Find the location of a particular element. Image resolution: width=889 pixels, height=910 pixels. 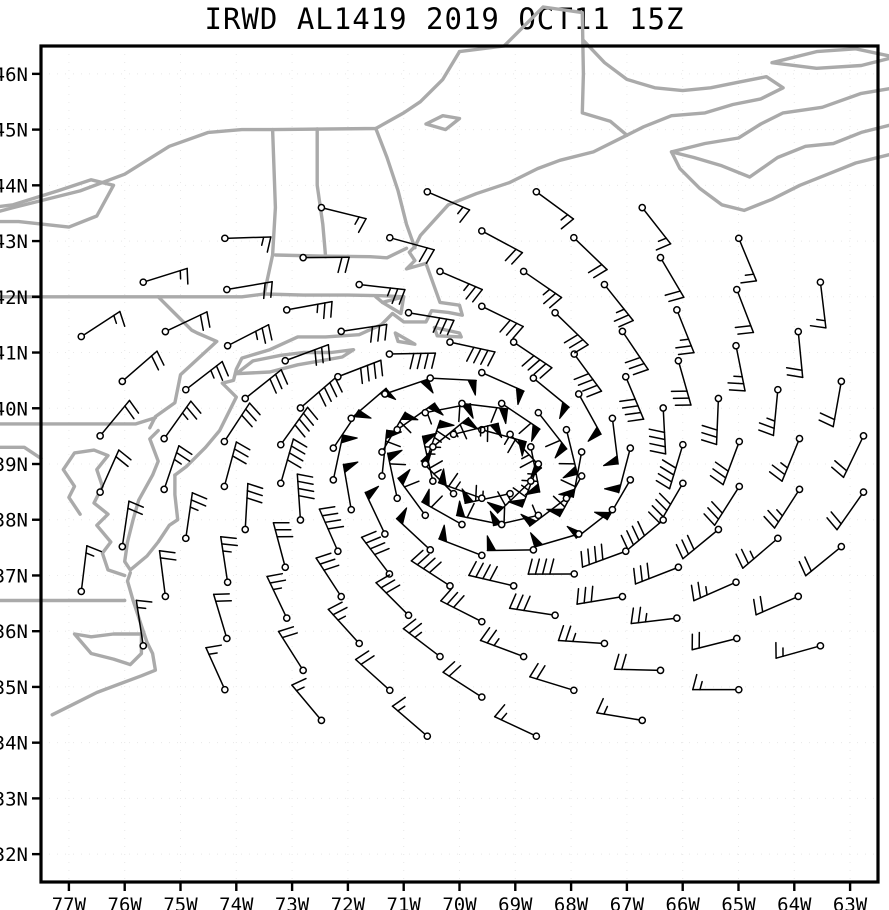

x-tick-label: 71W is located at coordinates (404, 902).